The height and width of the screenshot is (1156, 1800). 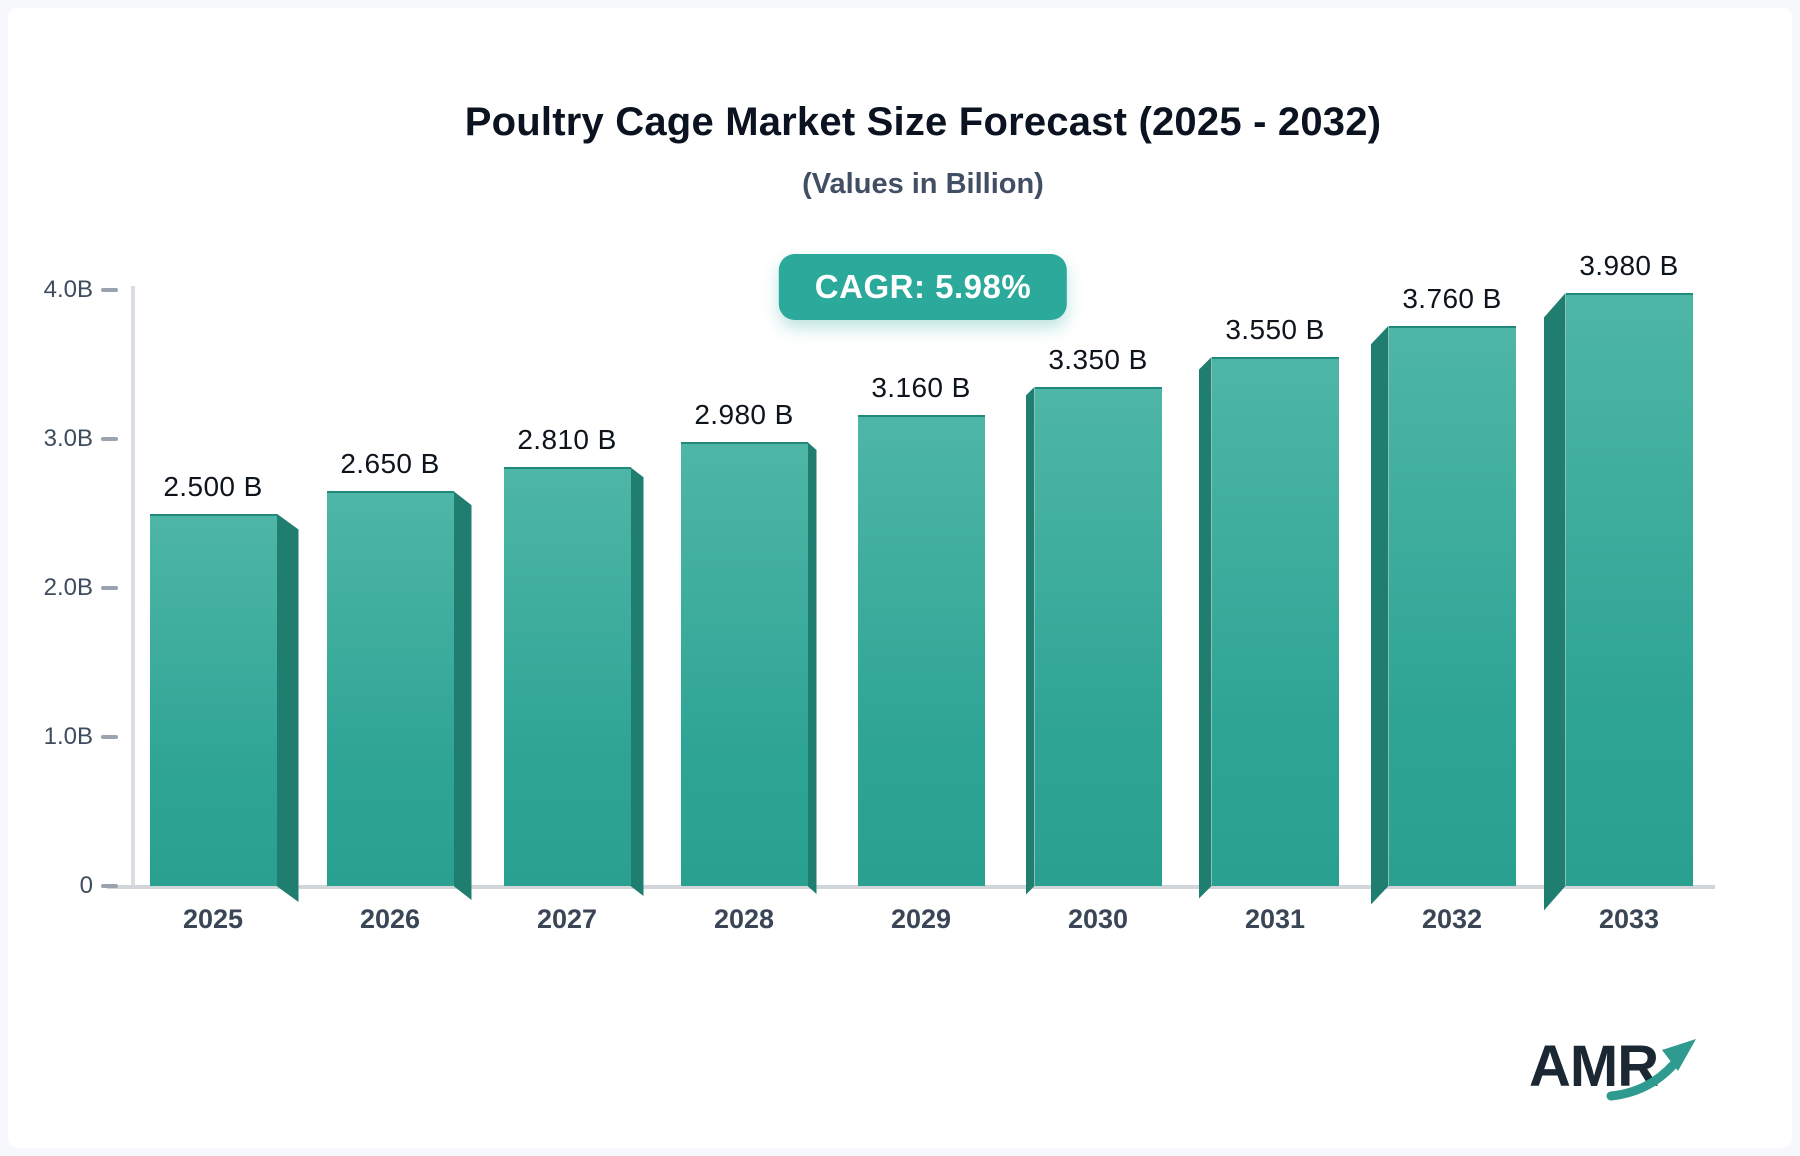 What do you see at coordinates (923, 184) in the screenshot?
I see `chart-subtitle: (Values in Billion)` at bounding box center [923, 184].